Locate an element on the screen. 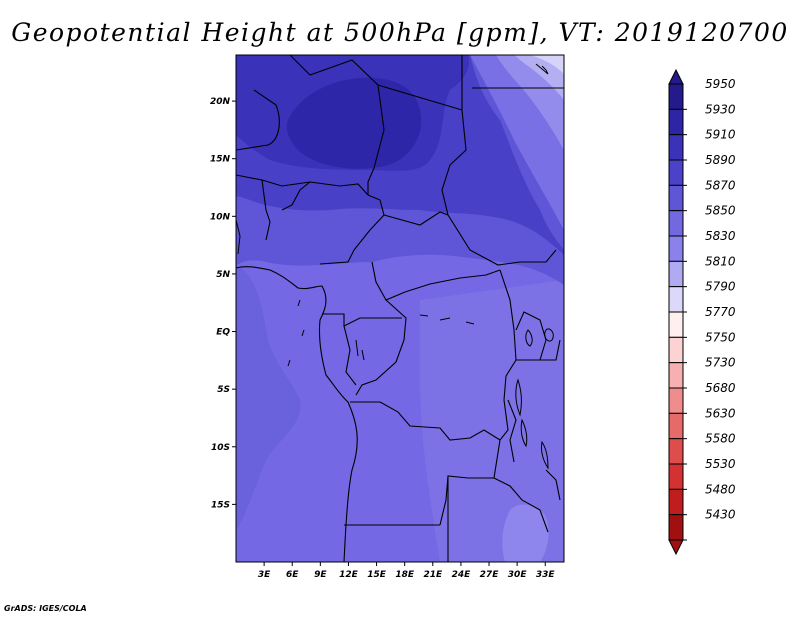 The image size is (800, 618). lon-tick-label: 6E is located at coordinates (292, 575).